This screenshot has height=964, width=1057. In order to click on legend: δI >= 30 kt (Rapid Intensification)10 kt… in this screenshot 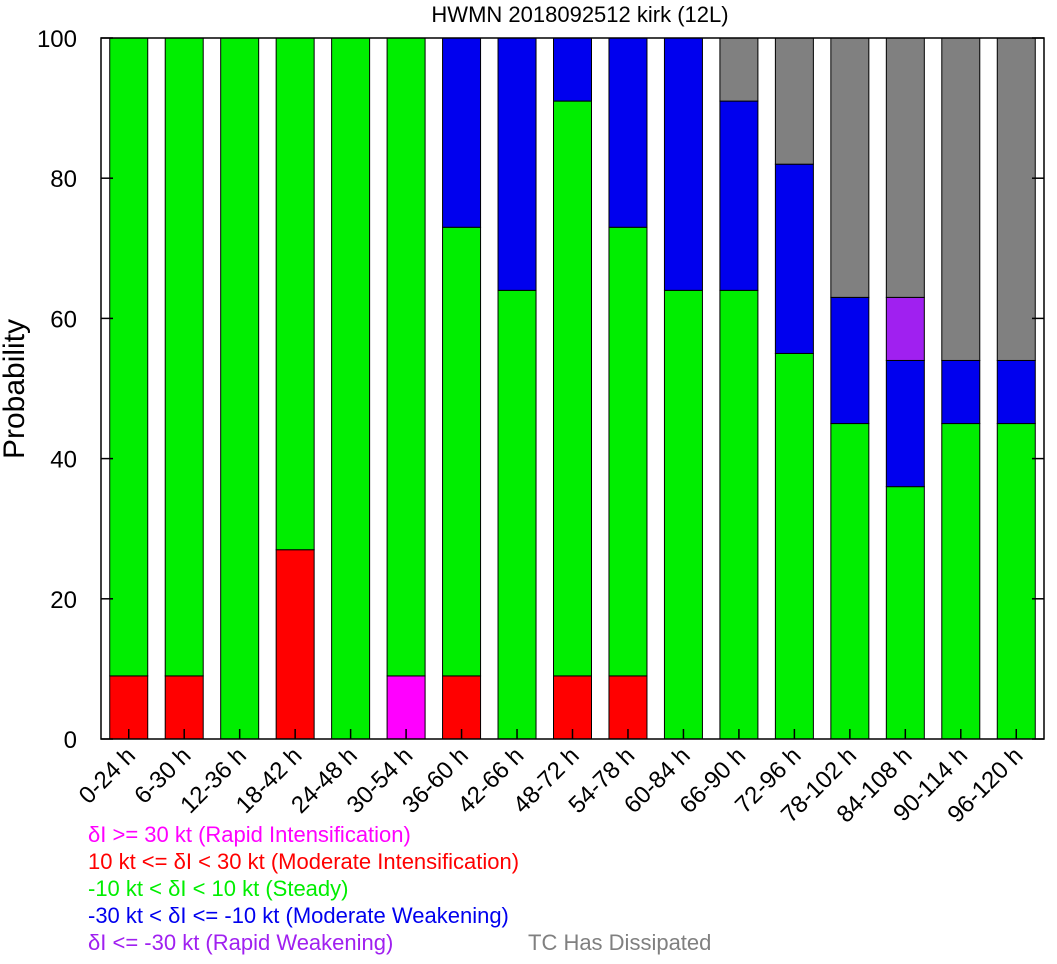, I will do `click(399, 888)`.